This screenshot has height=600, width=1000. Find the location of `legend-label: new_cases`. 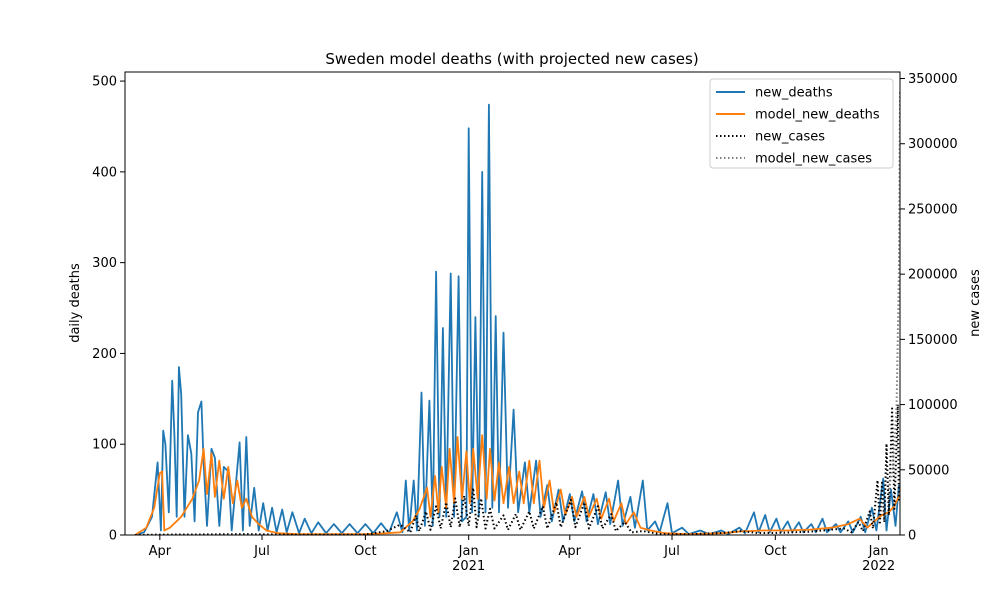

legend-label: new_cases is located at coordinates (790, 137).